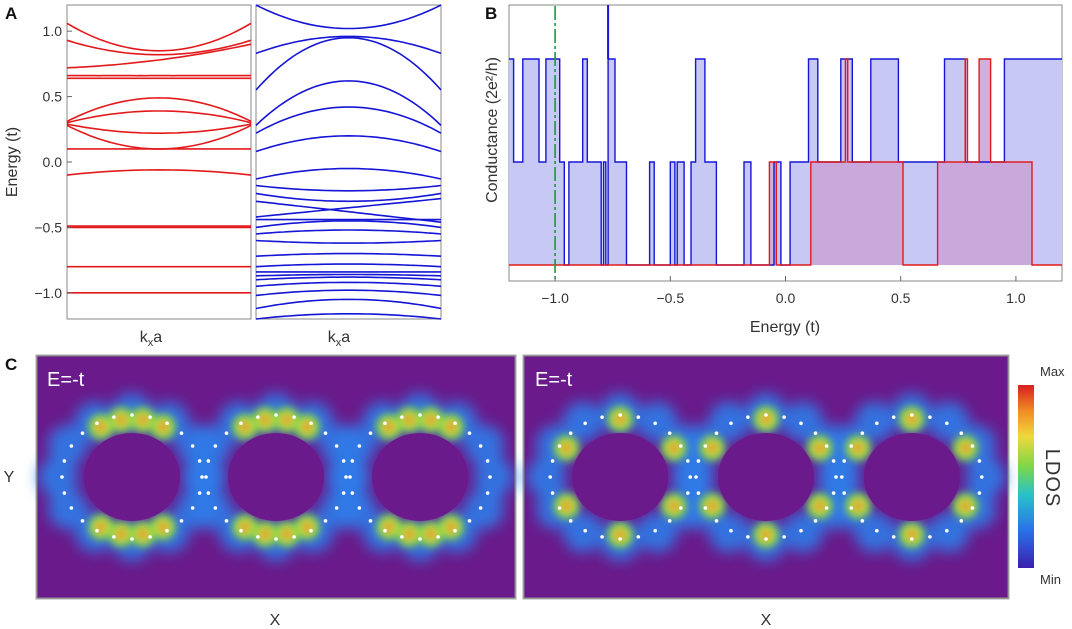 The width and height of the screenshot is (1072, 629). Describe the element at coordinates (48, 293) in the screenshot. I see `energy-tick-label: −1.0` at that location.